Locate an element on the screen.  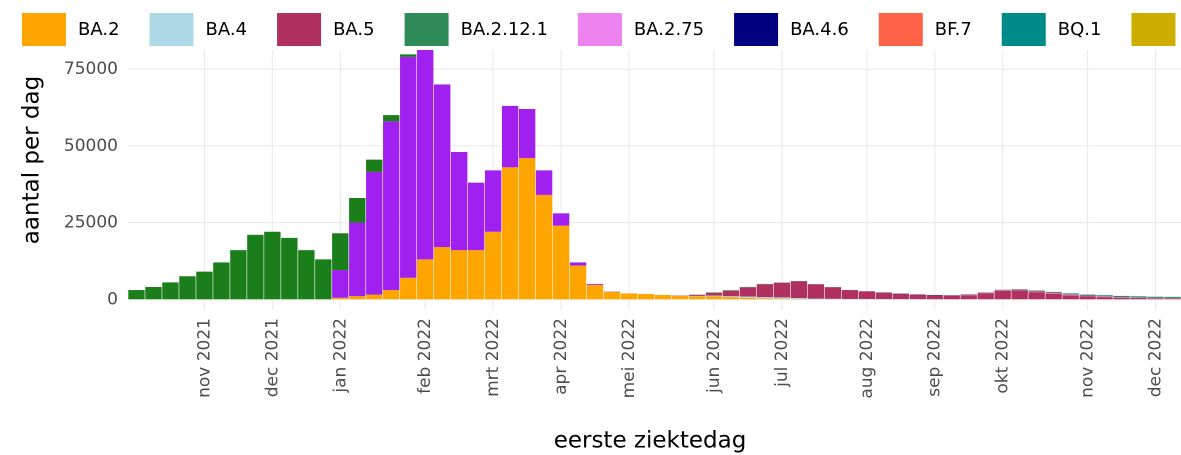
x-tick-label: mei 2022 is located at coordinates (629, 358).